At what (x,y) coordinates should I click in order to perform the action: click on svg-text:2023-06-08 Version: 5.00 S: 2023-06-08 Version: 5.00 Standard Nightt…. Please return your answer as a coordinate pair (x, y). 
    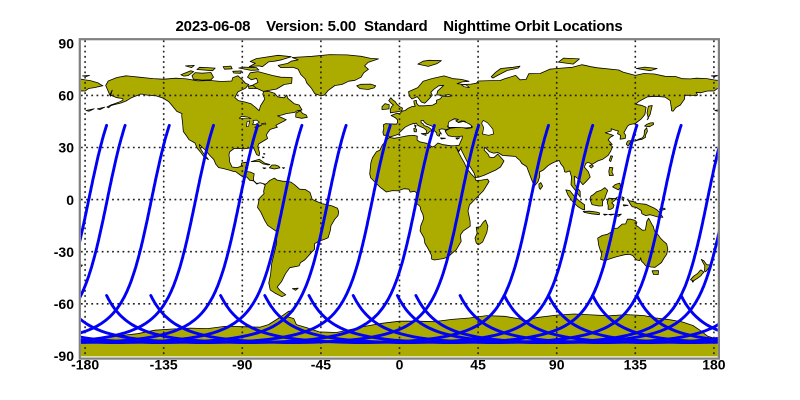
    Looking at the image, I should click on (399, 26).